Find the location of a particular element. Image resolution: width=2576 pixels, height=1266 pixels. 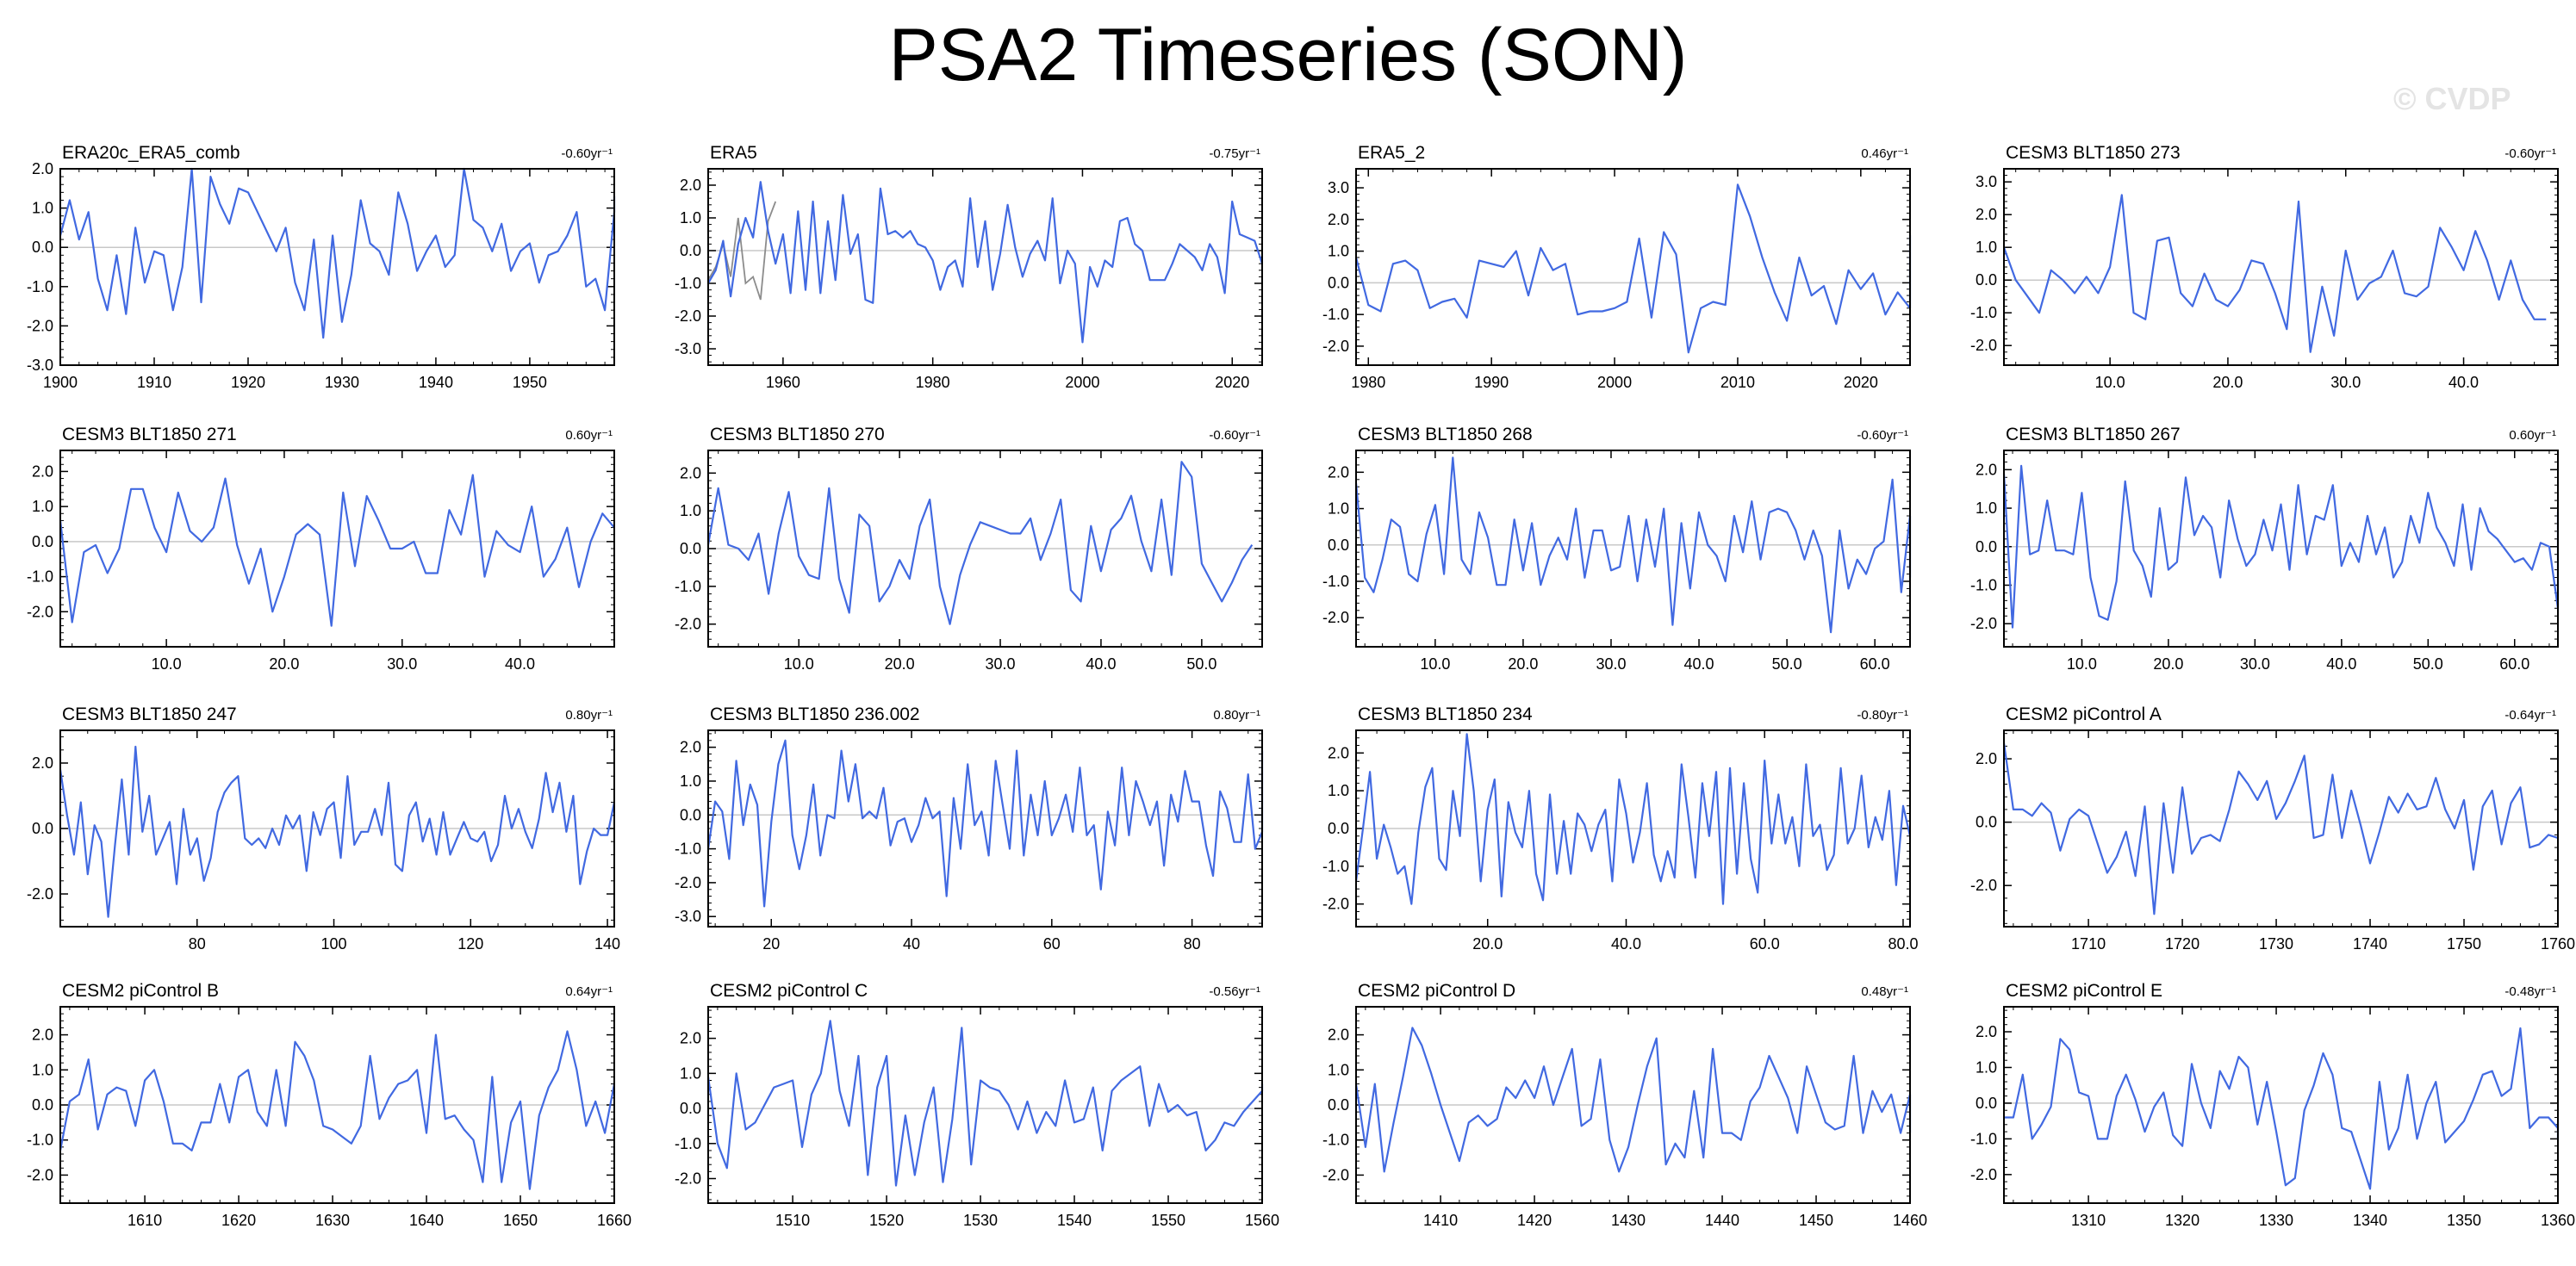

panel-title: ERA20c_ERA5_comb is located at coordinates (151, 153).